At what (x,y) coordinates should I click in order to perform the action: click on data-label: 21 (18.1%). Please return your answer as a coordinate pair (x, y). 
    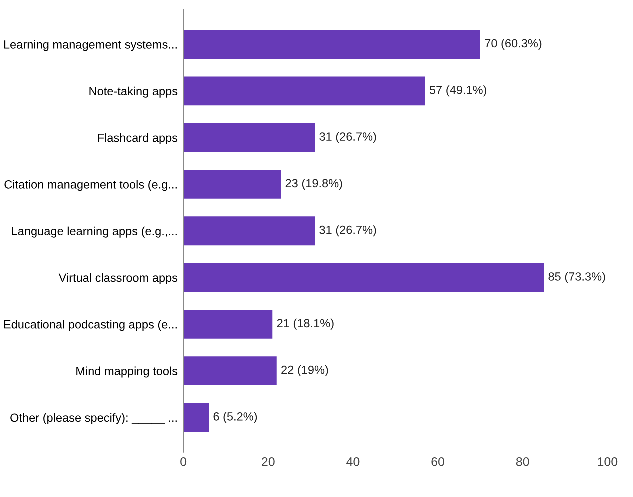
    Looking at the image, I should click on (305, 324).